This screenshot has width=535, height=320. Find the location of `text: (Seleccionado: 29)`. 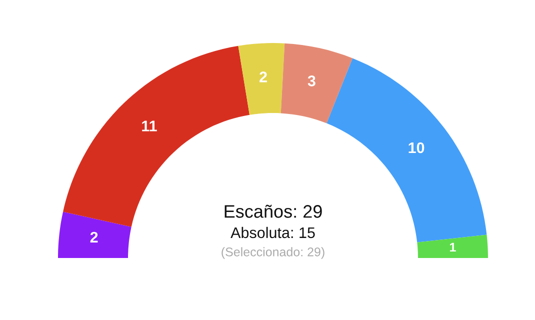

text: (Seleccionado: 29) is located at coordinates (273, 253).